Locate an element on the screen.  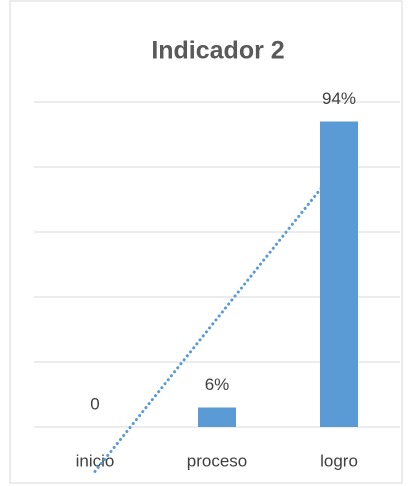
chart-title: Indicador 2 is located at coordinates (217, 51).